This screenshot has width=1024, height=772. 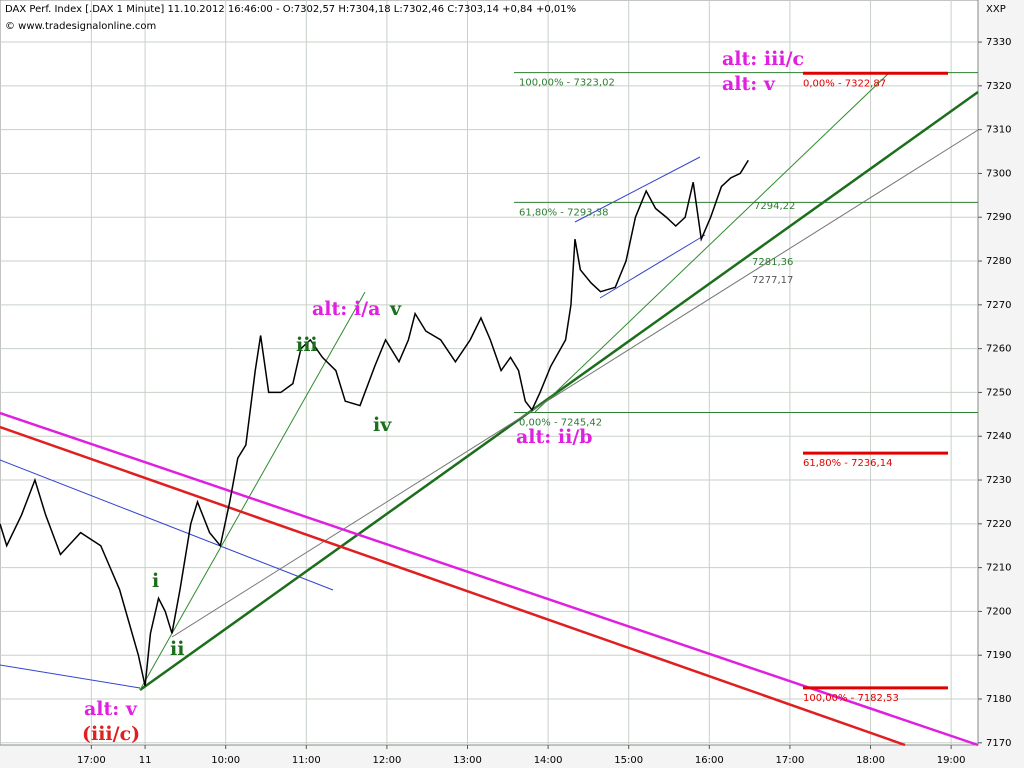 I want to click on wave-label: iii, so click(x=307, y=345).